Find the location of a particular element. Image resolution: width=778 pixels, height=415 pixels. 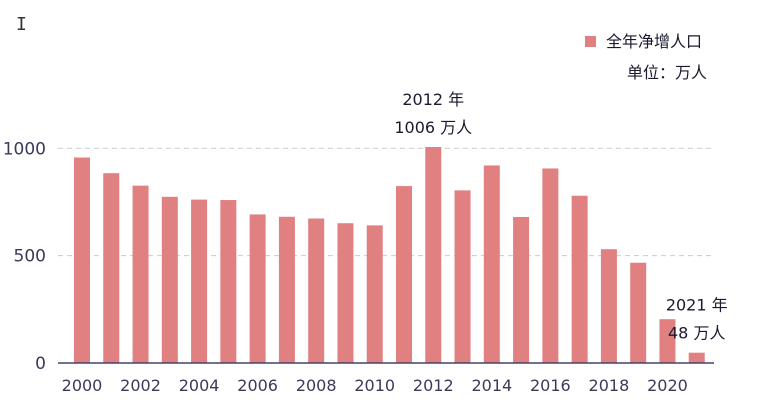

y-tick-label: 1000 is located at coordinates (24, 149).